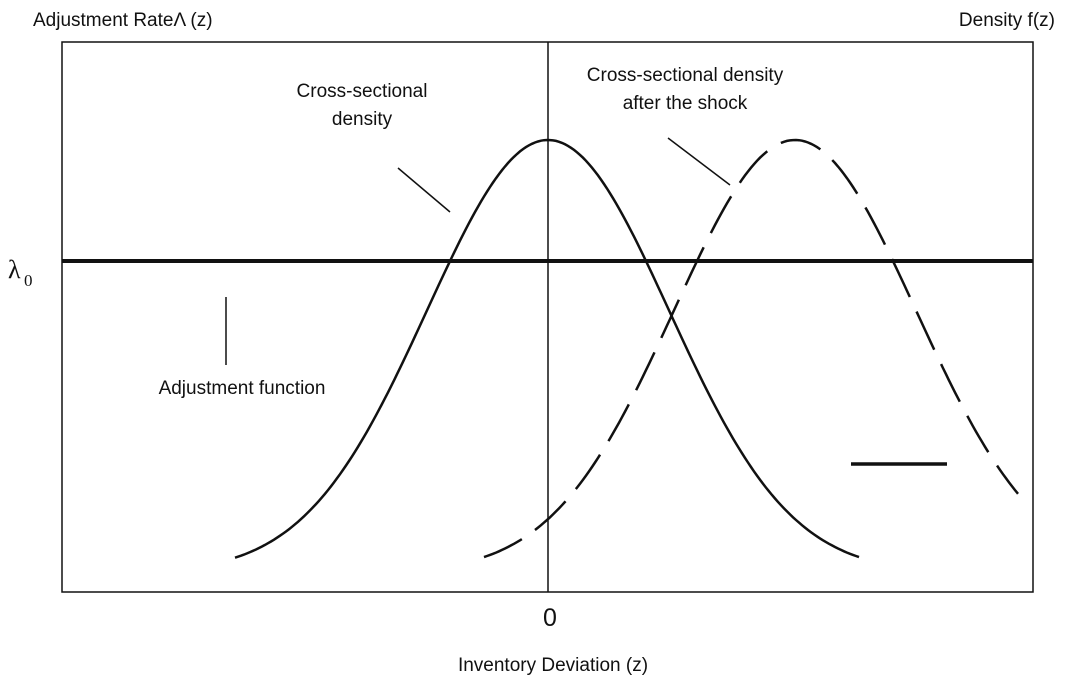  I want to click on right-axis-label: Density f(z), so click(1007, 20).